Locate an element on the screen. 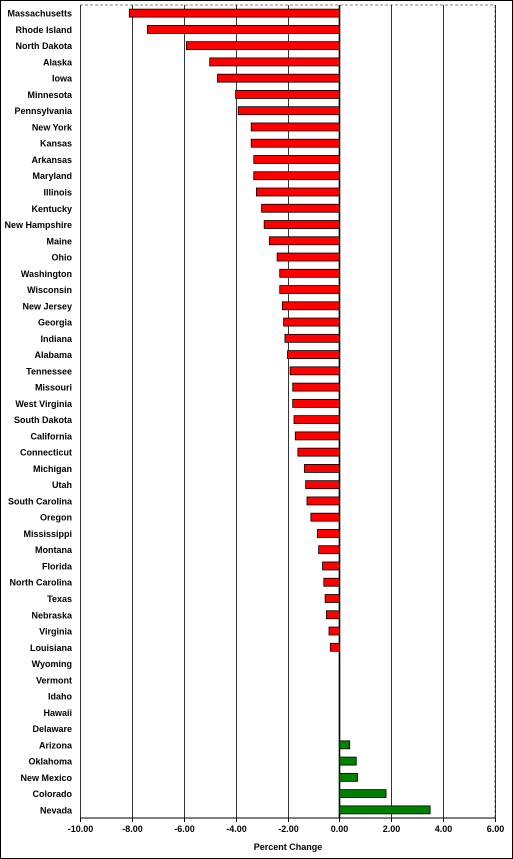 This screenshot has width=513, height=859. x-tick-label: -2.00 is located at coordinates (288, 829).